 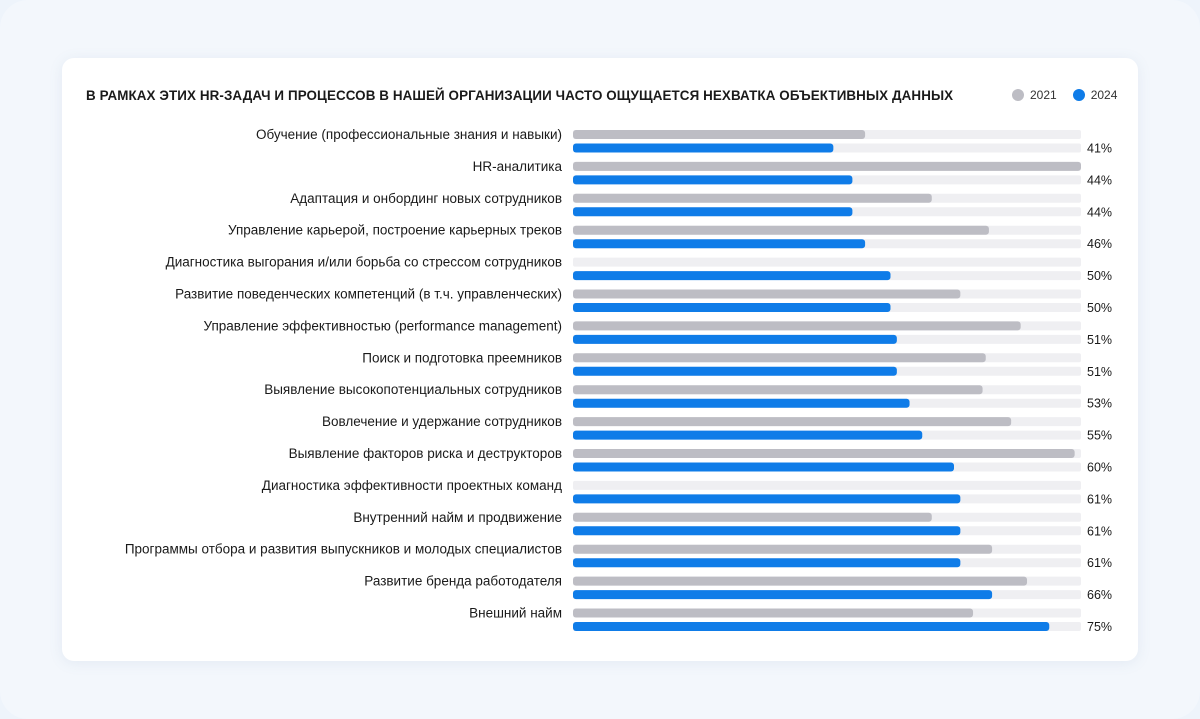 What do you see at coordinates (1099, 244) in the screenshot?
I see `value-label: 46%` at bounding box center [1099, 244].